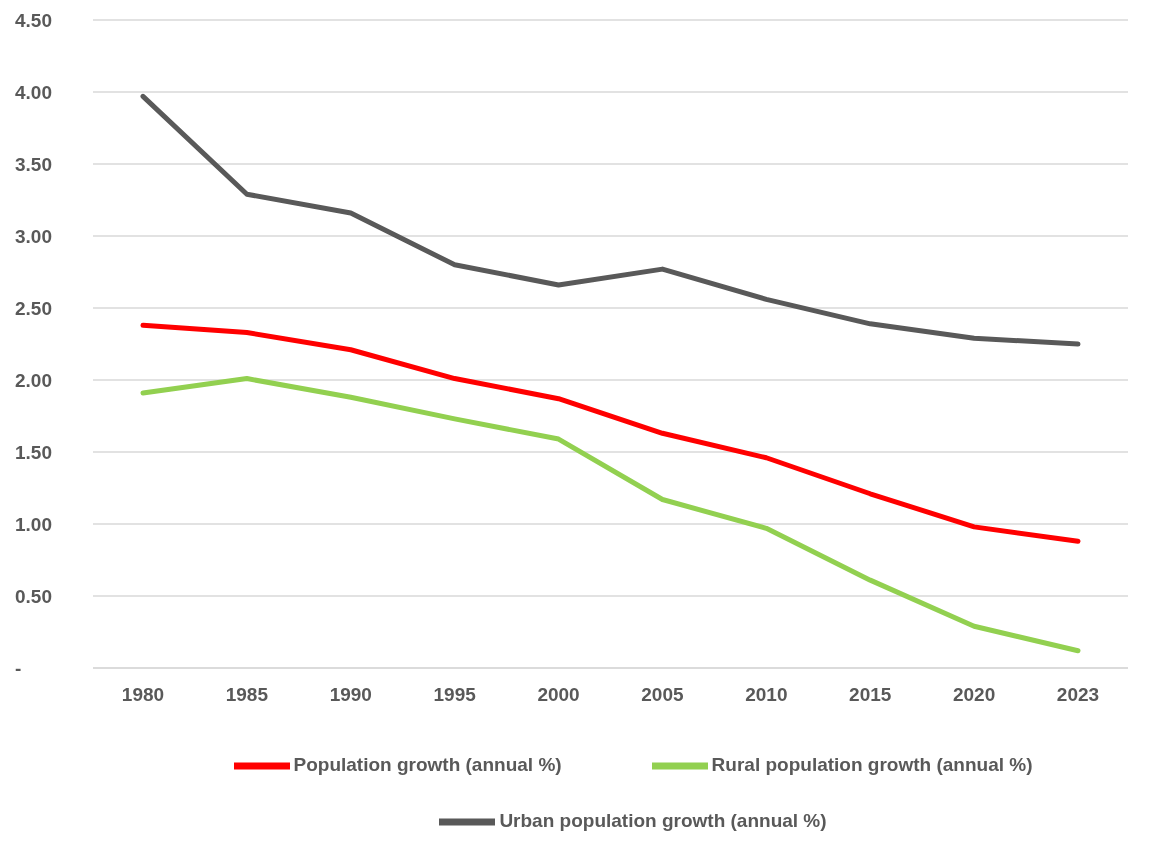 The width and height of the screenshot is (1150, 852). I want to click on x-tick-label: 2015, so click(870, 695).